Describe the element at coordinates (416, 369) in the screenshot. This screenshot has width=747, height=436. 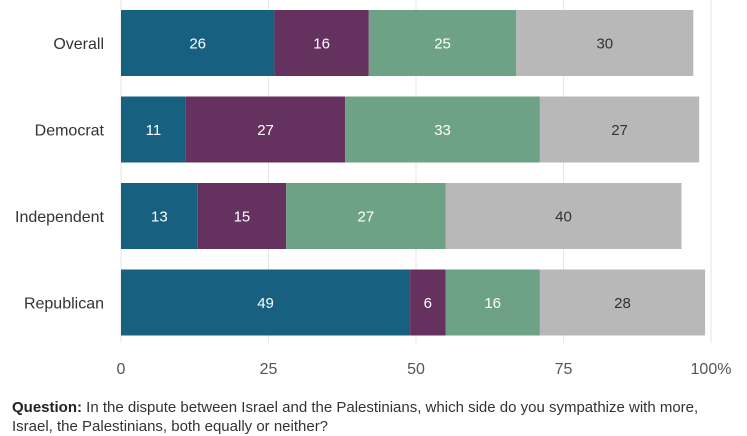
I see `x-tick-label-2: 50` at that location.